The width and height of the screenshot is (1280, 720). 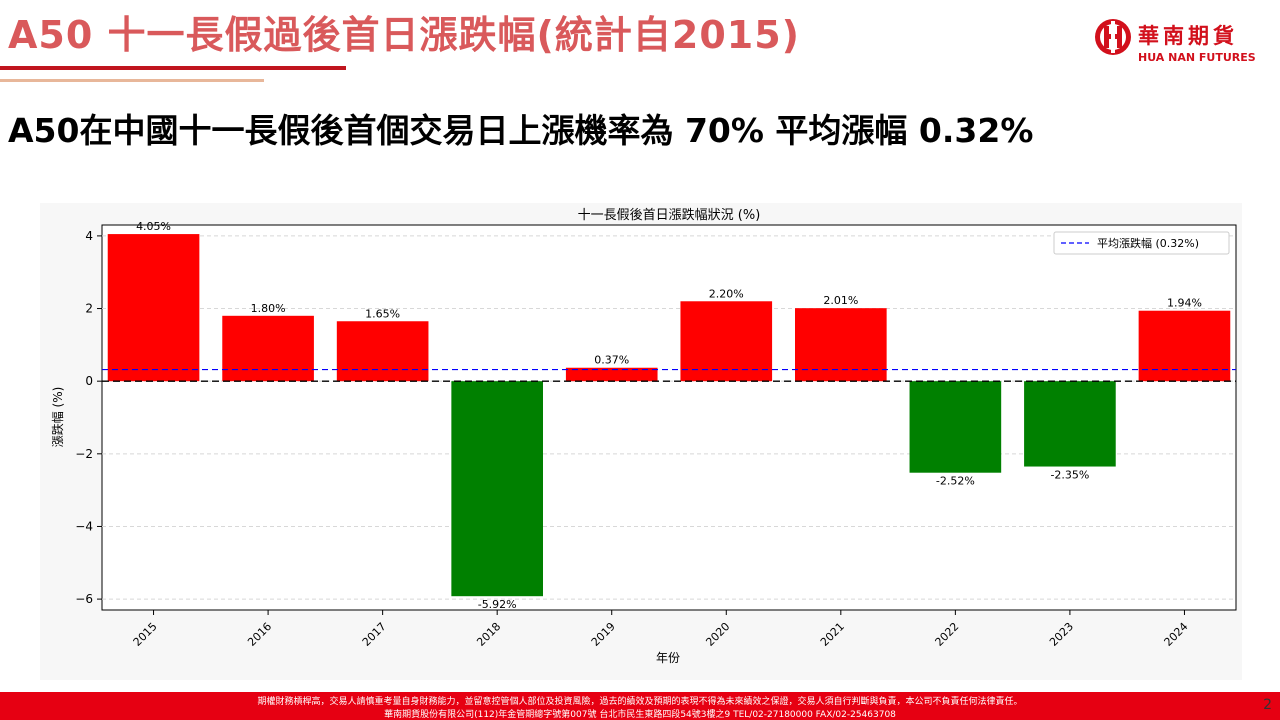 I want to click on legend-mean-line-label: 平均漲跌幅 (0.32%), so click(x=1148, y=243).